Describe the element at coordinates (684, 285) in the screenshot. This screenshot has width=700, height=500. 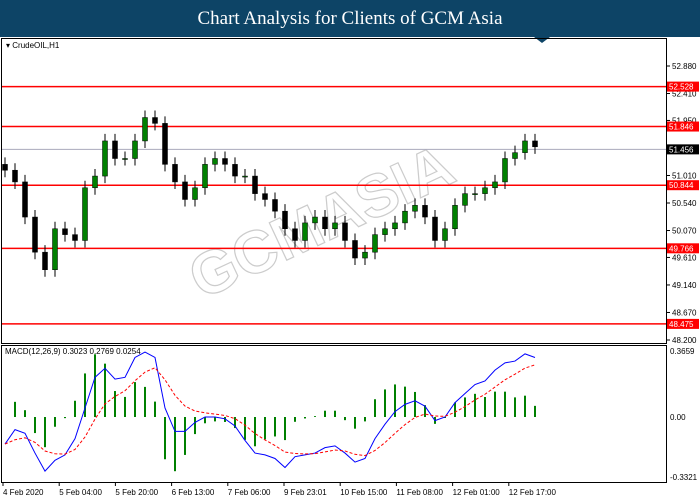
I see `y-tick-label: 49.140` at that location.